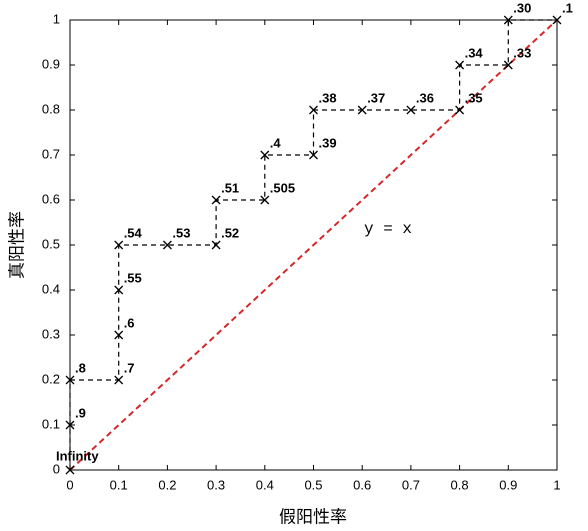 Image resolution: width=588 pixels, height=531 pixels. What do you see at coordinates (133, 277) in the screenshot?
I see `point-label: .55` at bounding box center [133, 277].